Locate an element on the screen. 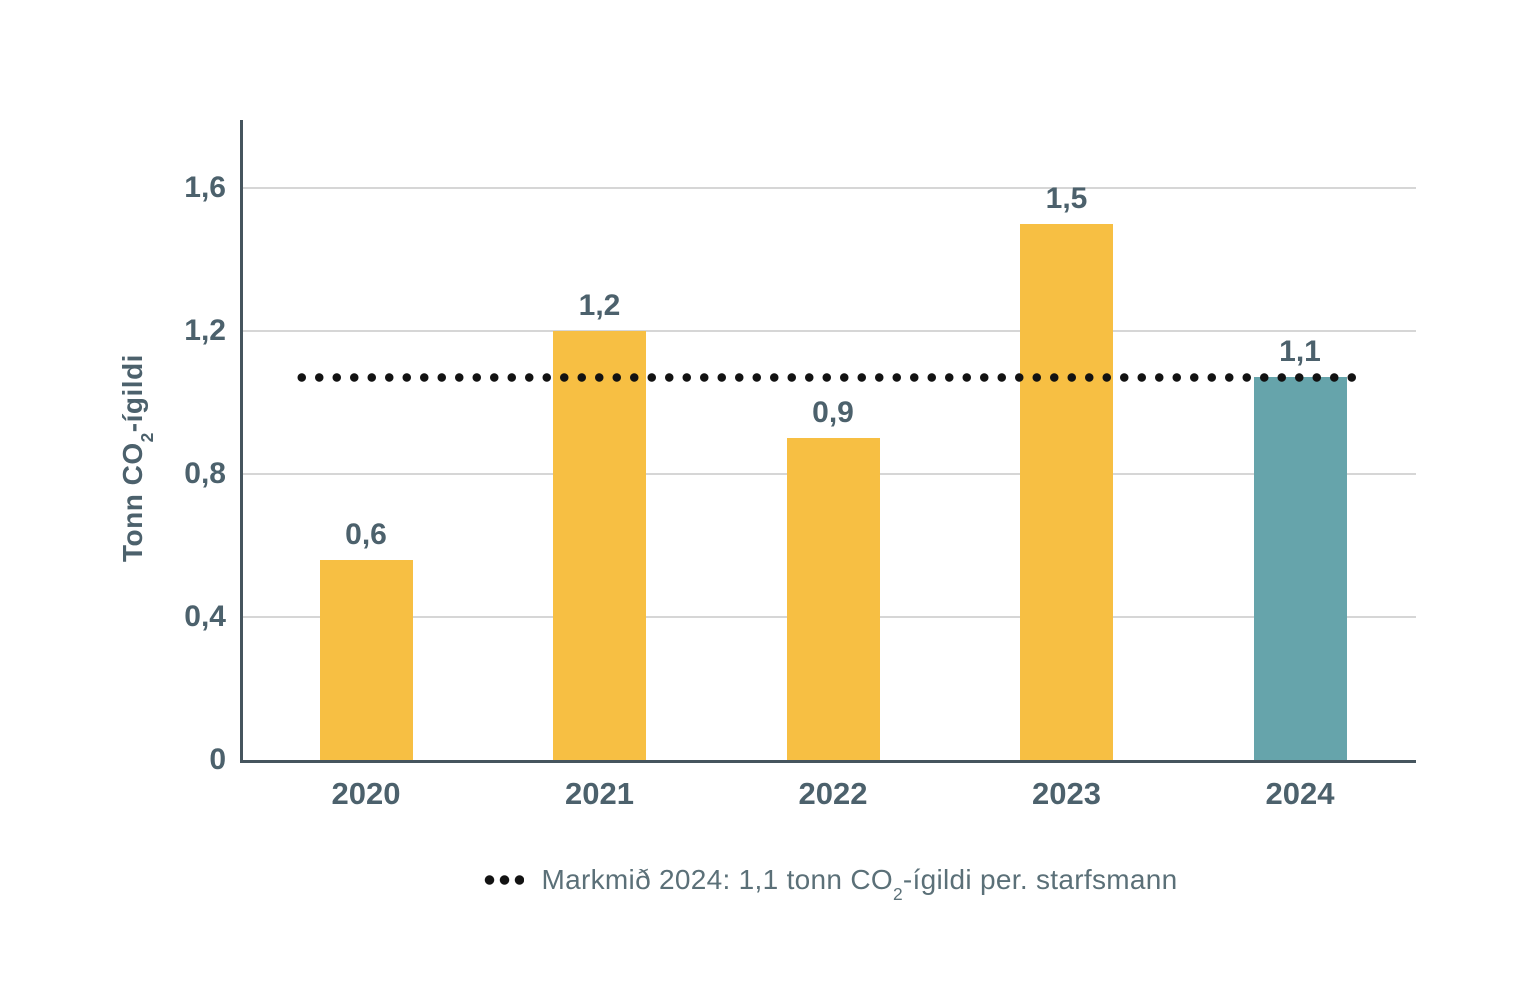 The width and height of the screenshot is (1536, 1008). bar-2021 is located at coordinates (599, 545).